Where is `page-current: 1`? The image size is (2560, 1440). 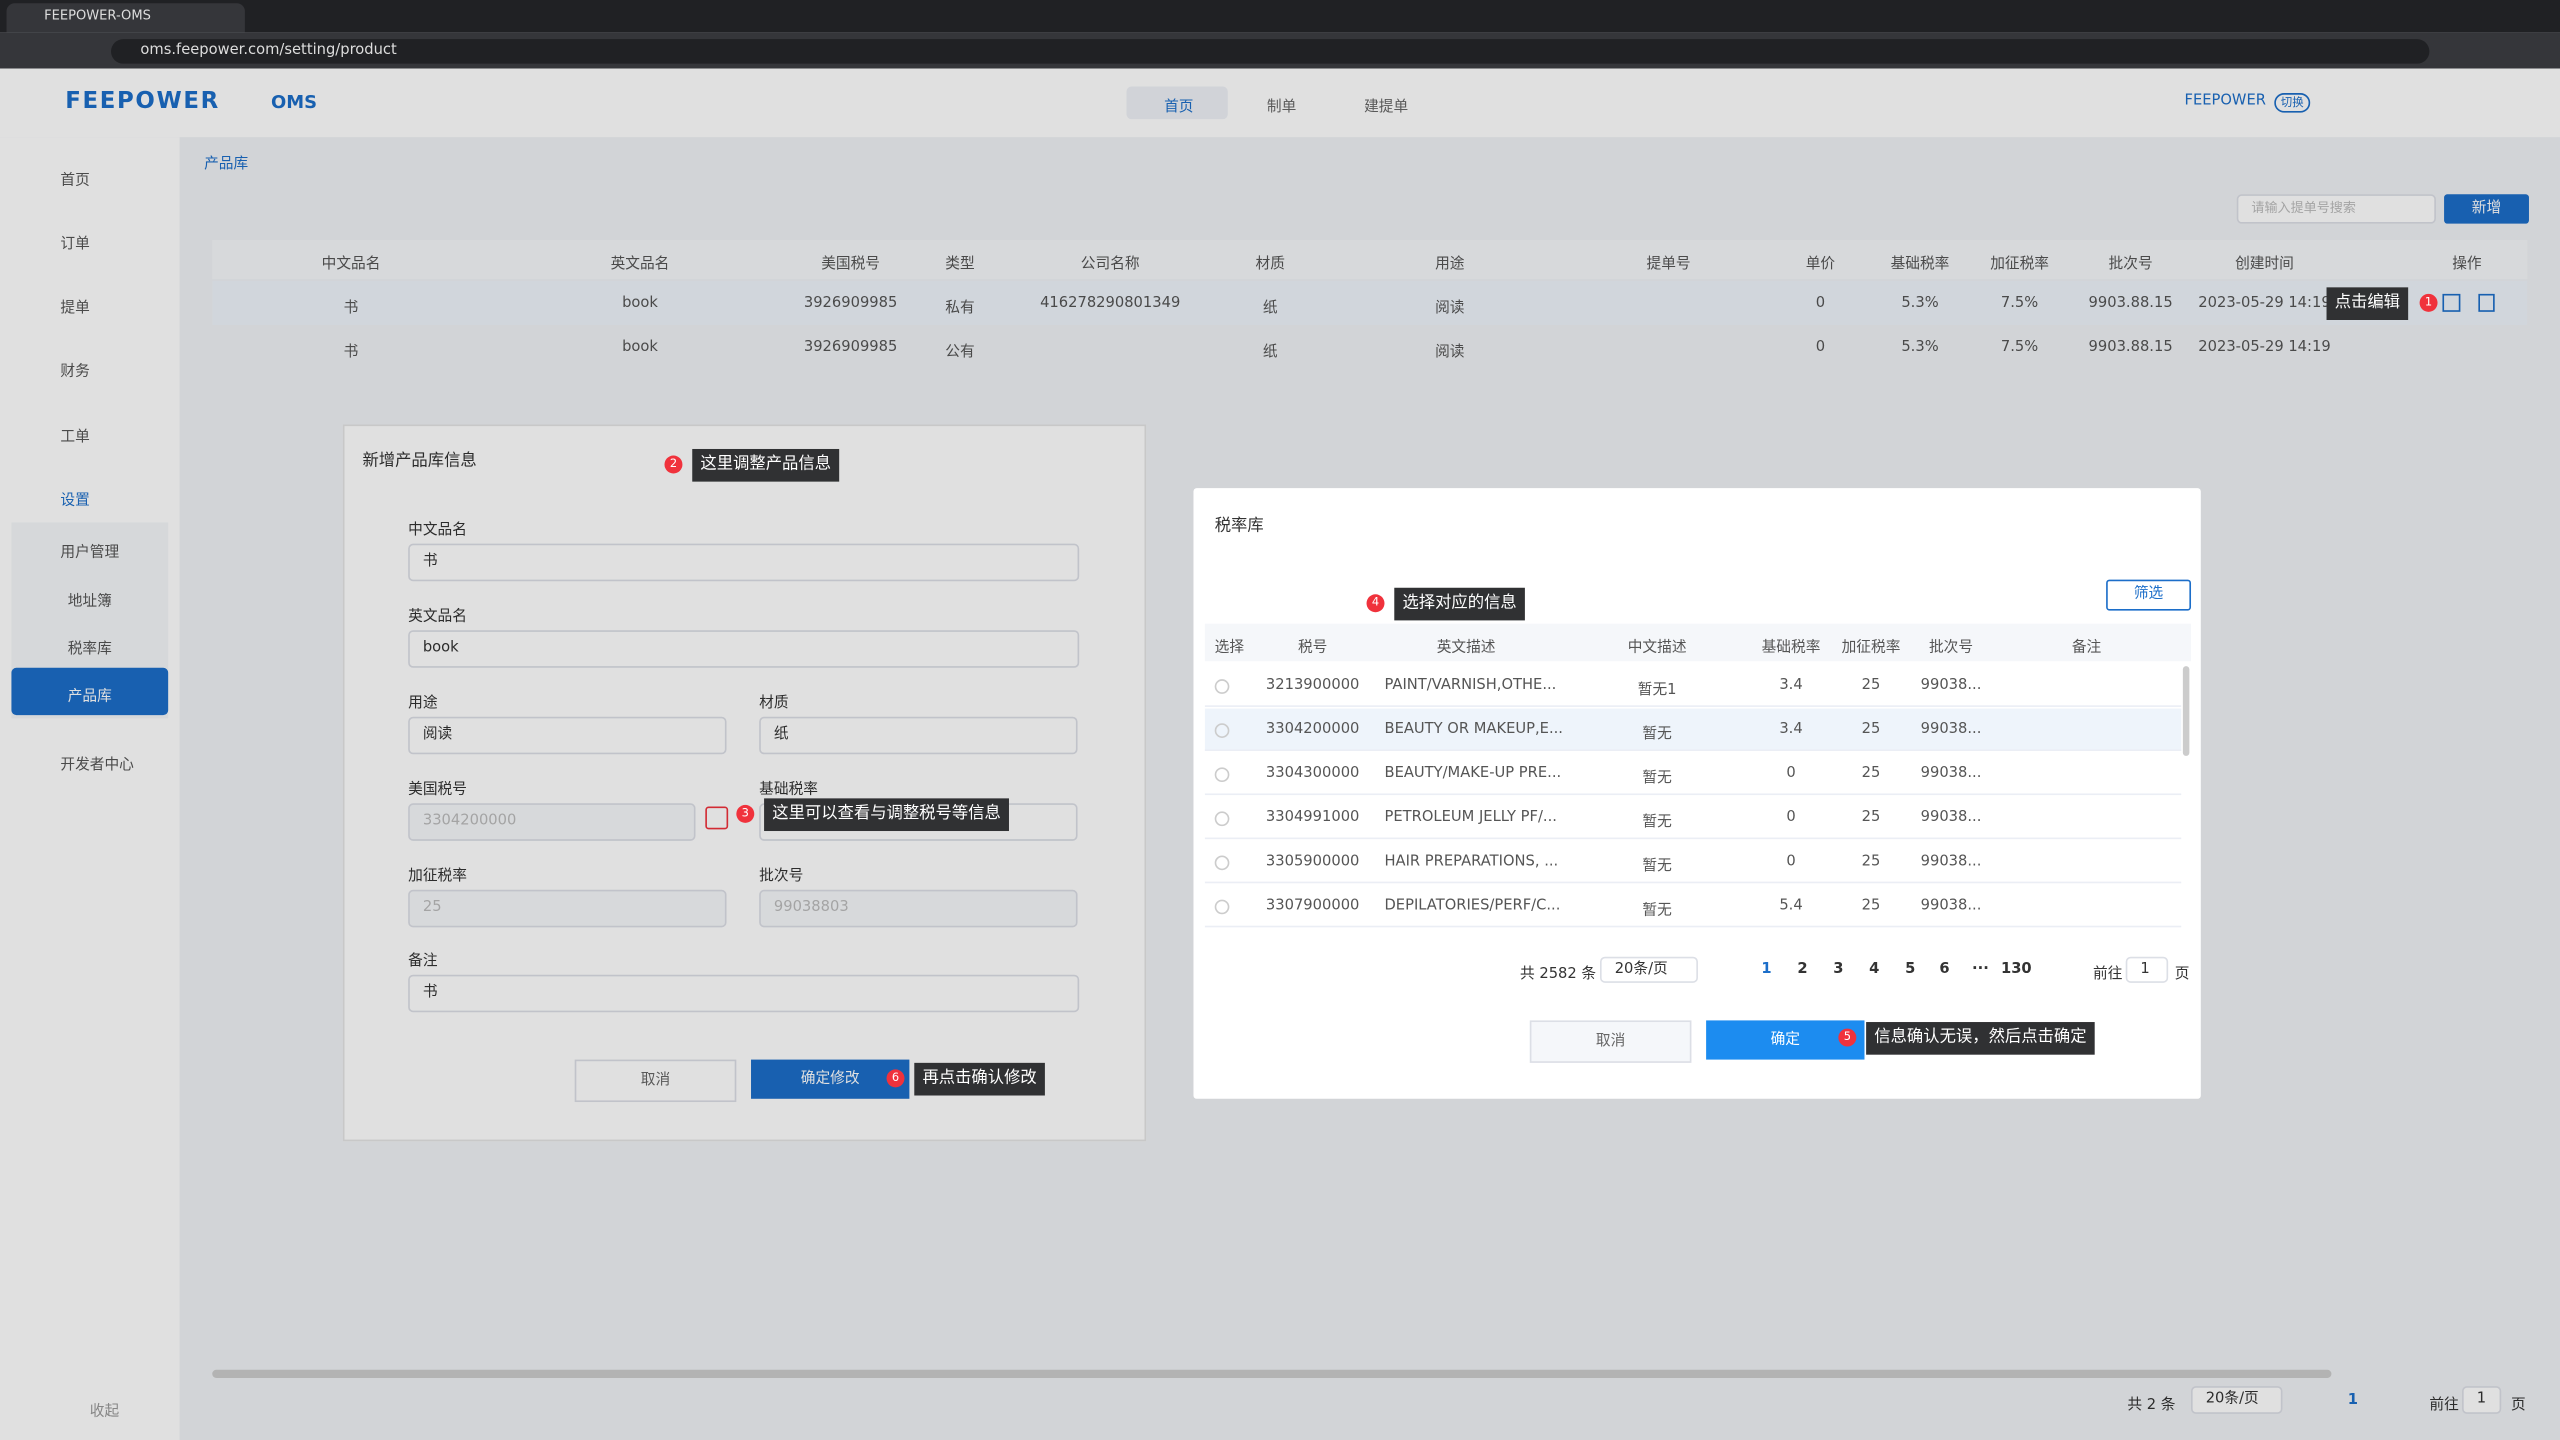
page-current: 1 is located at coordinates (2352, 1400).